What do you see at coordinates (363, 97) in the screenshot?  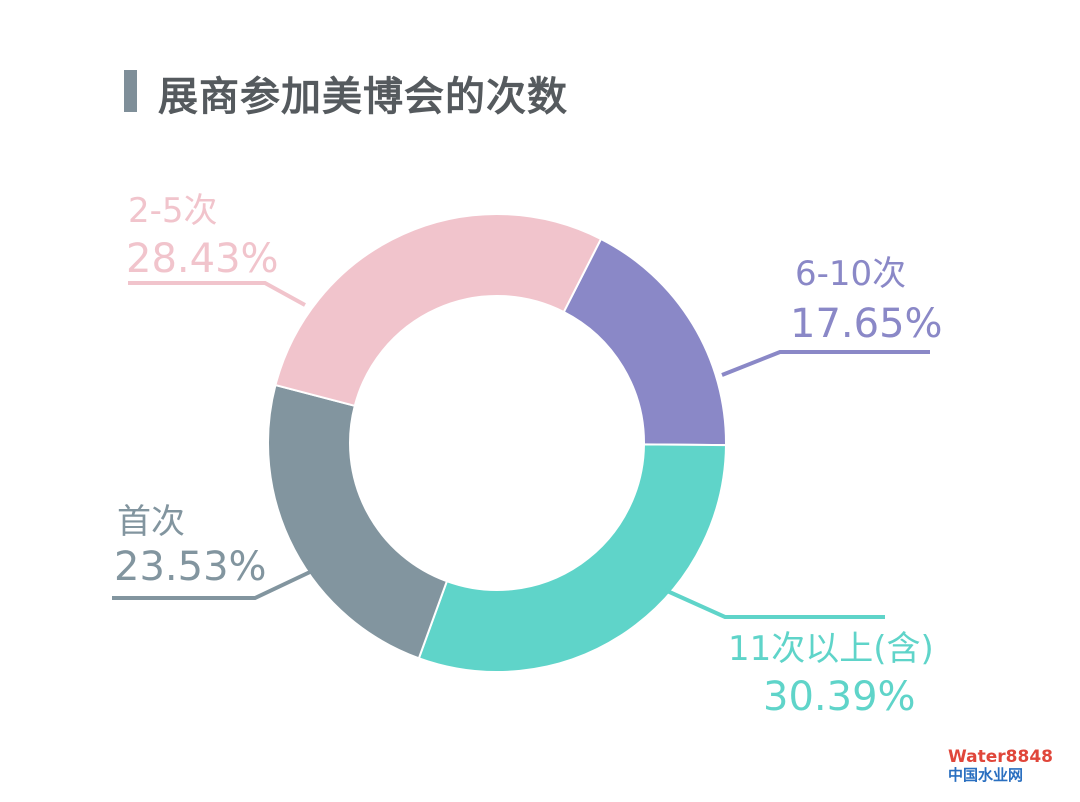 I see `chart-title: 展商参加美博会的次数` at bounding box center [363, 97].